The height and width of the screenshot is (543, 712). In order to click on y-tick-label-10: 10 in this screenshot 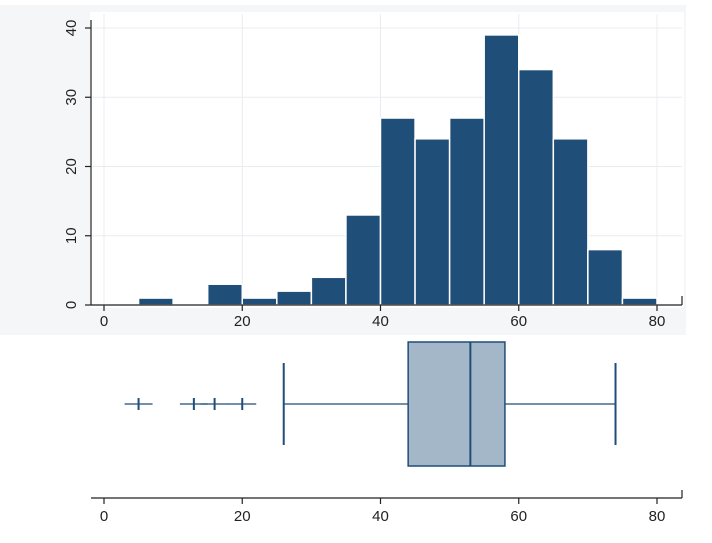, I will do `click(71, 235)`.